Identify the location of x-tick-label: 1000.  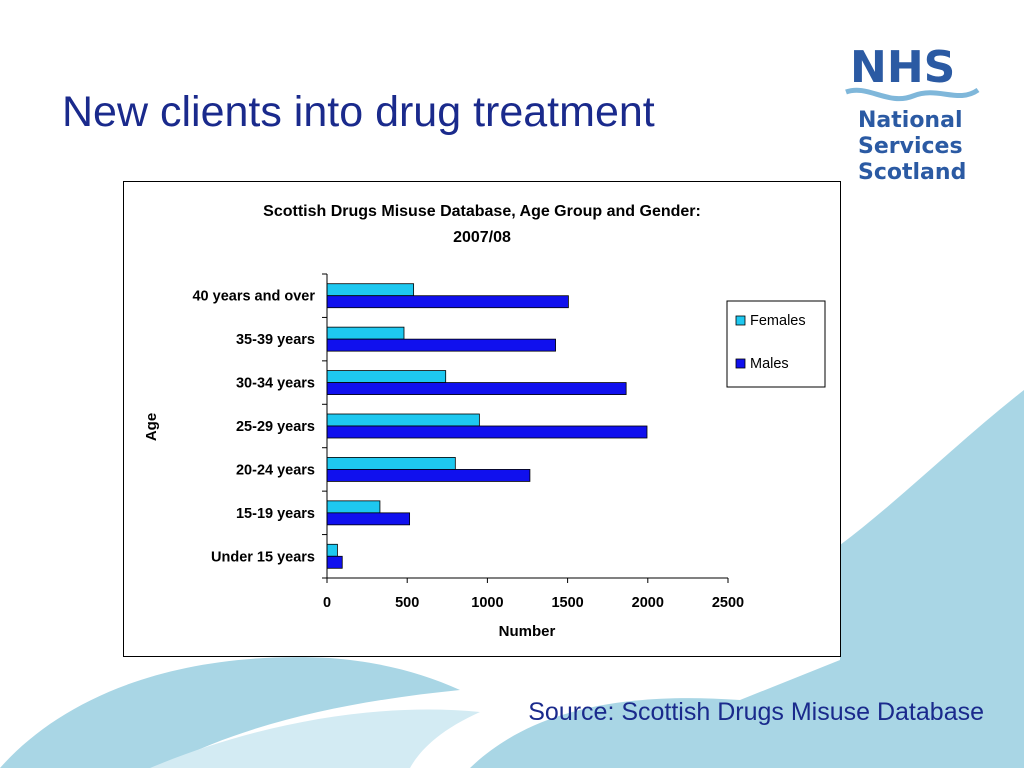
(487, 603).